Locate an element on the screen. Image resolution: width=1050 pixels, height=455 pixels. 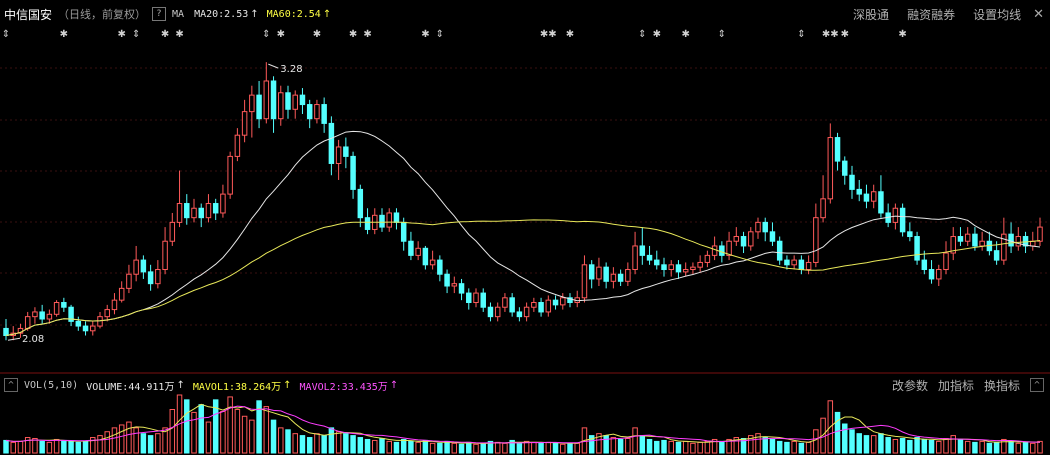
add-indicator-button: 加指标 is located at coordinates (955, 385).